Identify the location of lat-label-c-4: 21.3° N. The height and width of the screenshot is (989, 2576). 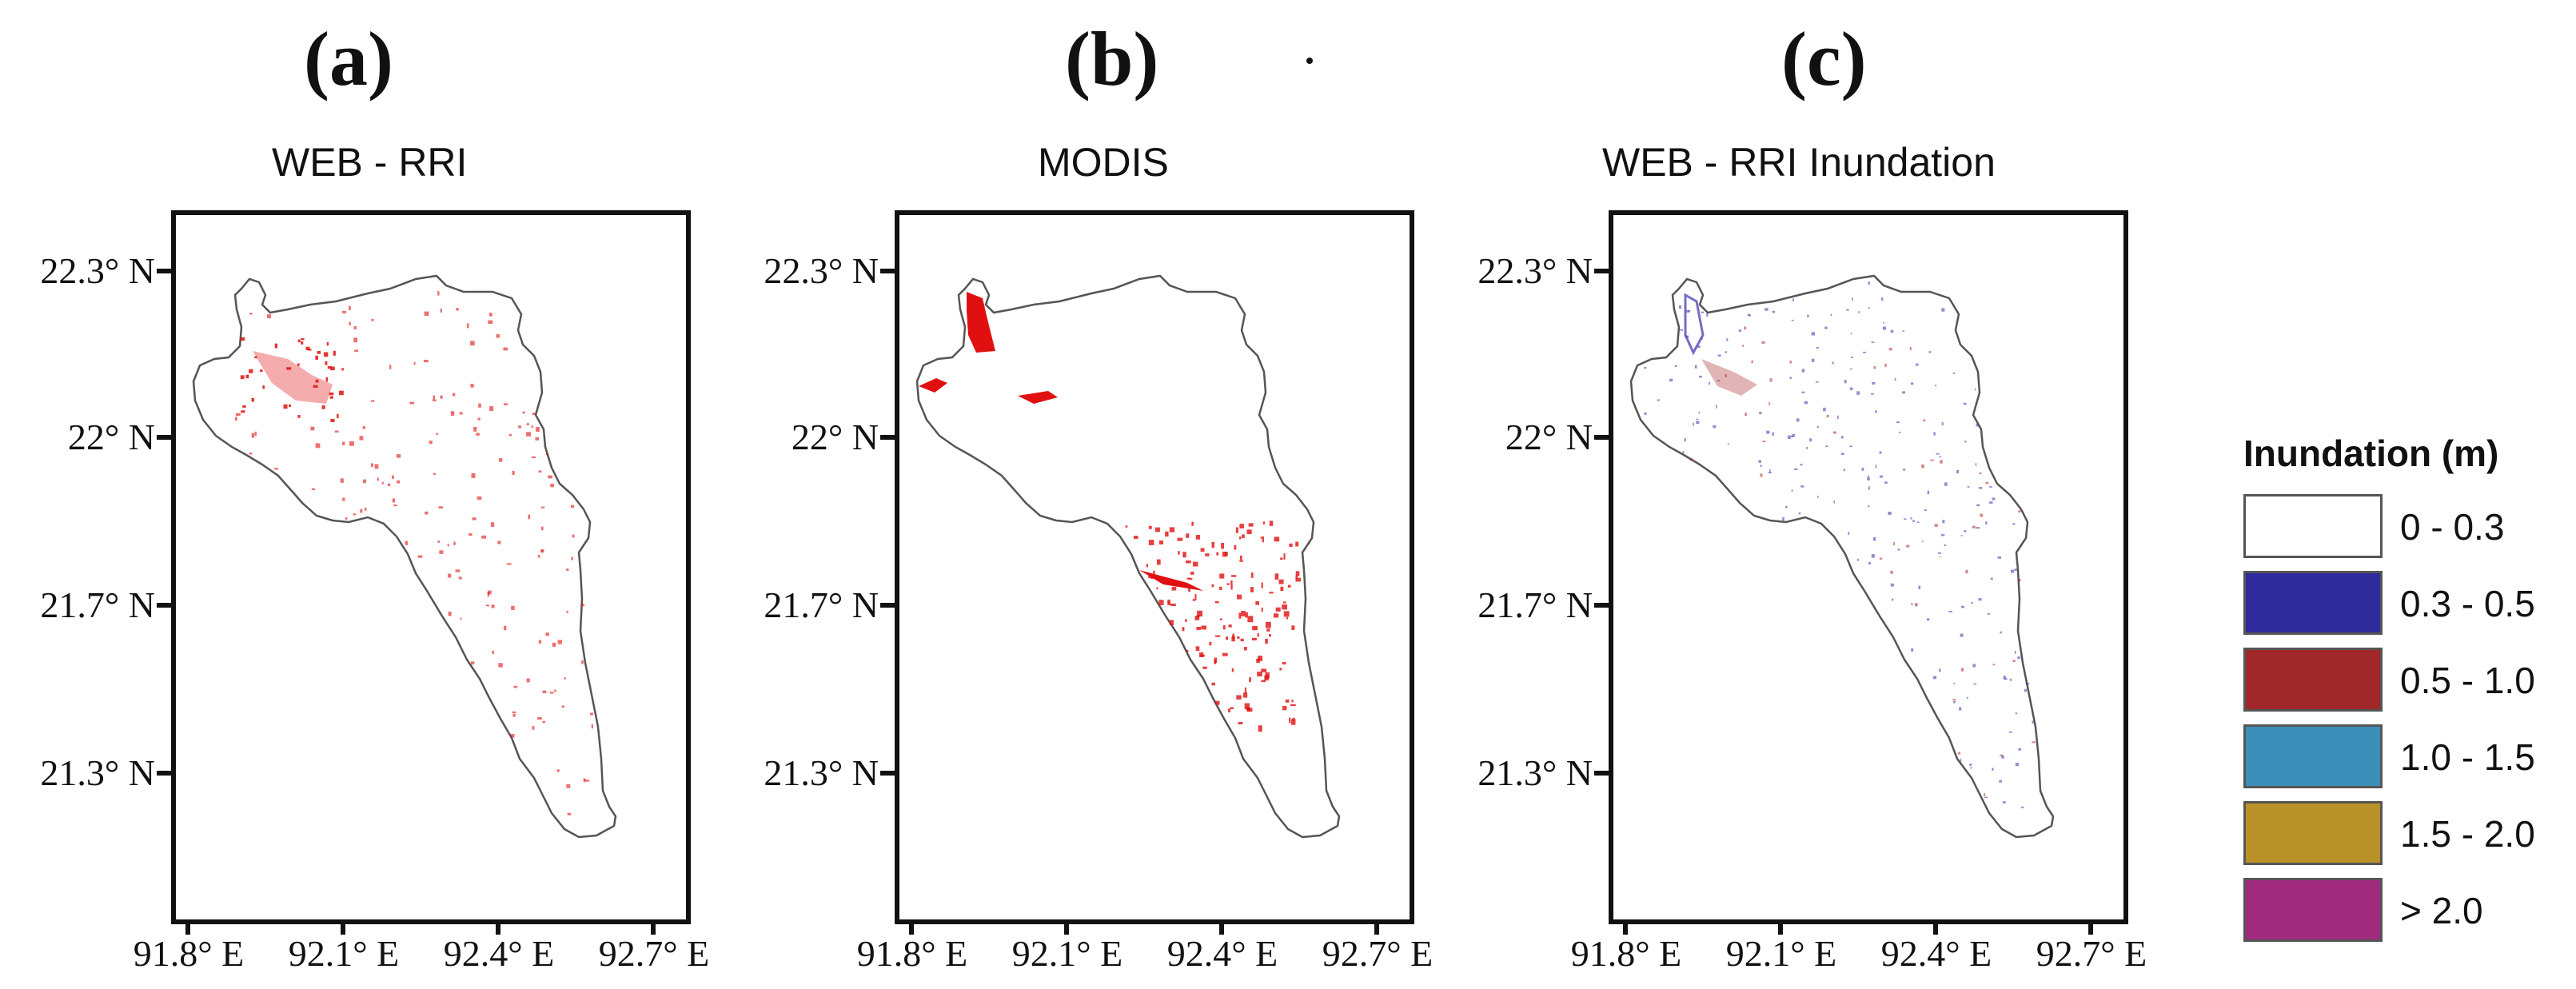
(1535, 772).